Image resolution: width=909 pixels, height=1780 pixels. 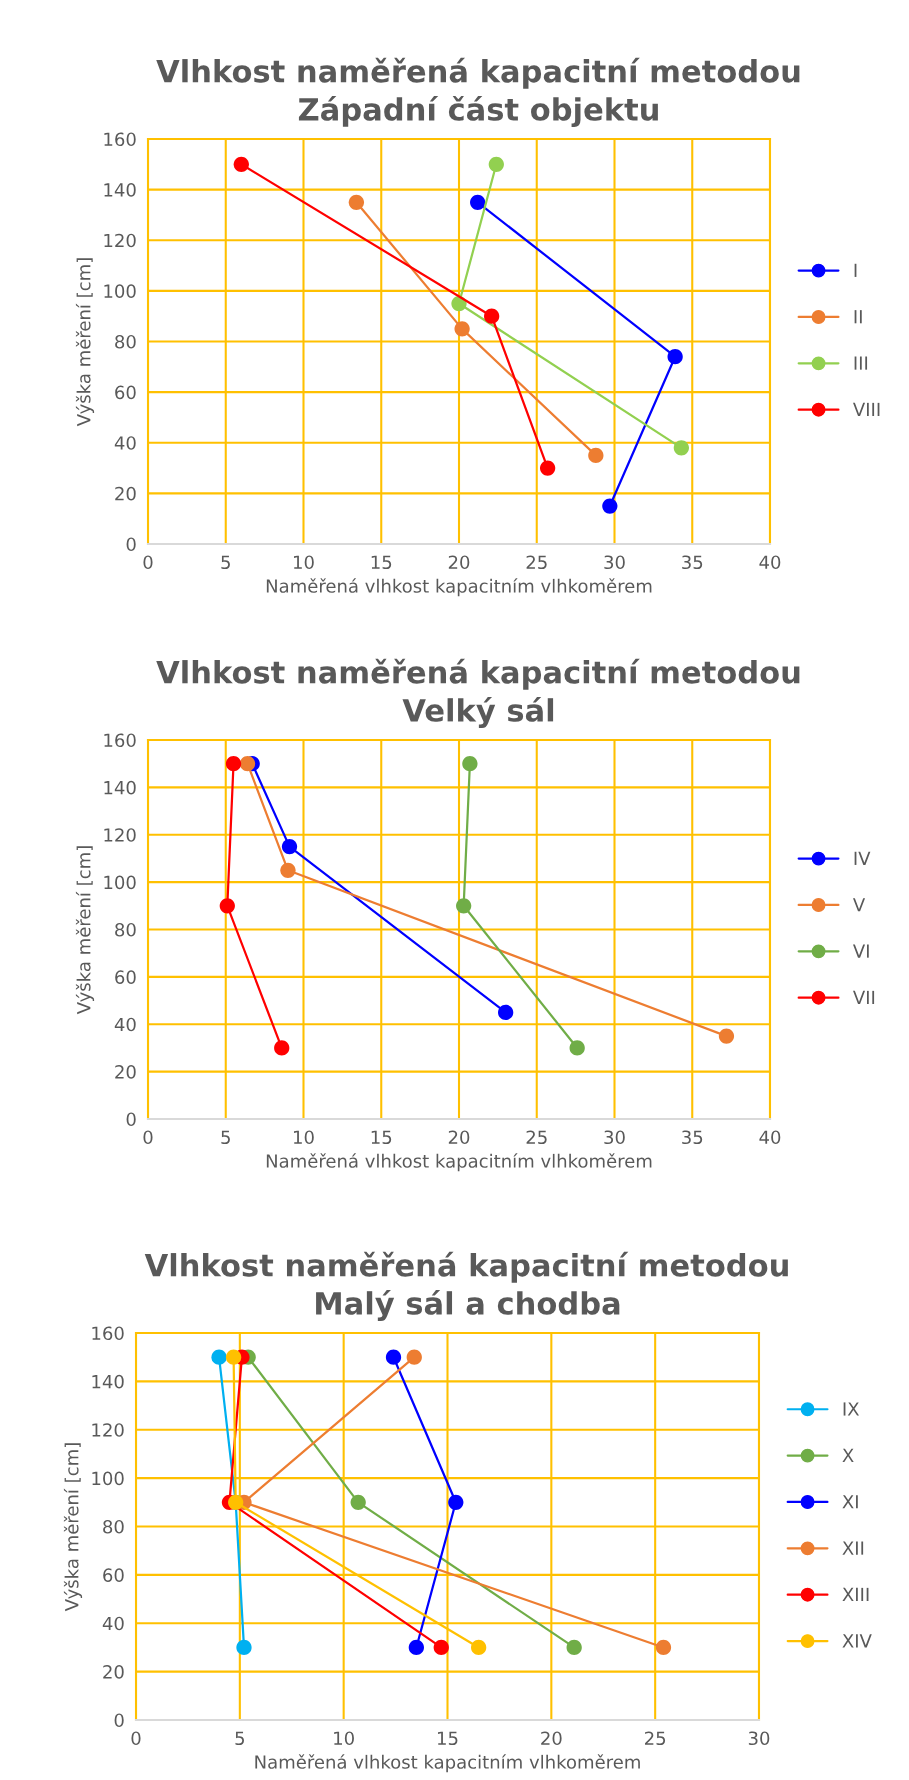 I want to click on legend-label: IX, so click(x=851, y=1409).